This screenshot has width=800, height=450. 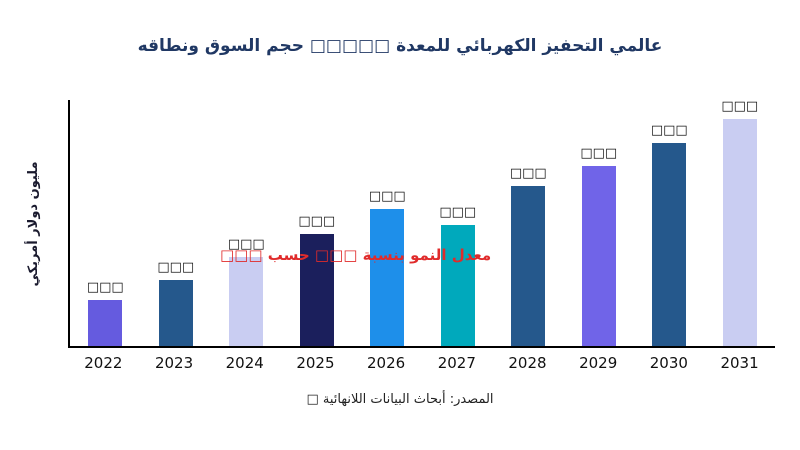 I want to click on x-tick-label: 2023, so click(x=174, y=363).